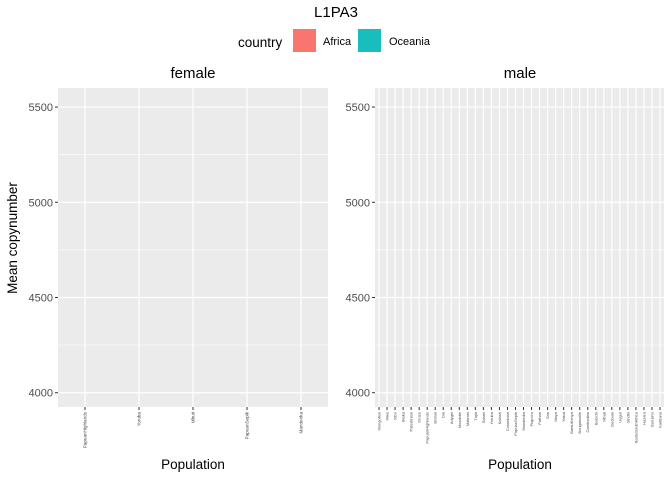  Describe the element at coordinates (435, 418) in the screenshot. I see `x-tick-label: Brahui` at that location.